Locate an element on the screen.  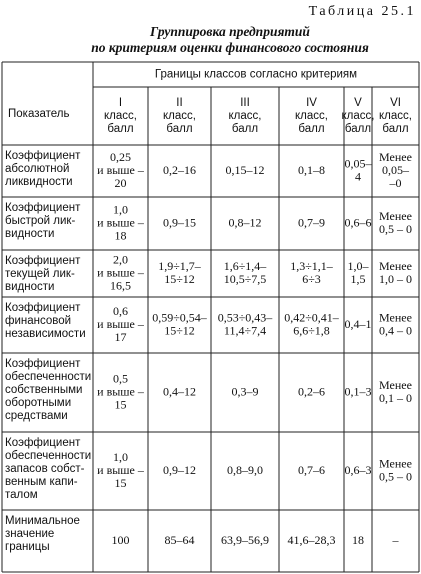
cell-text: 1,0– is located at coordinates (359, 266).